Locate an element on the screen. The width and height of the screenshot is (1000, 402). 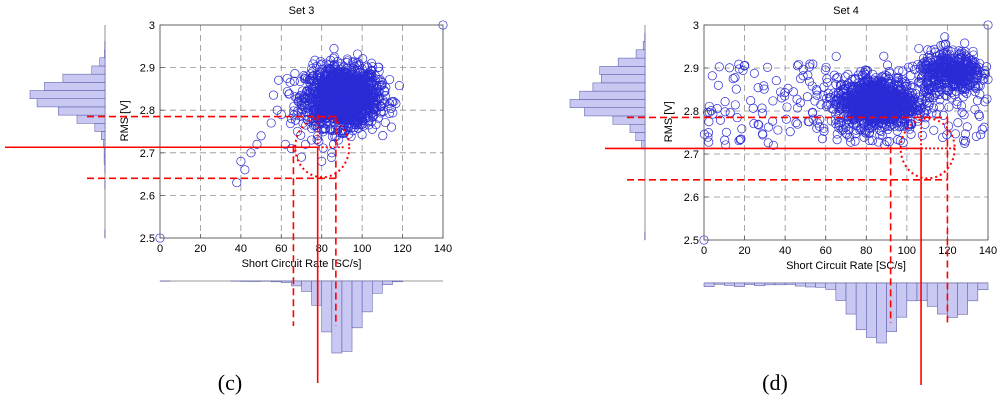
x-tick-label: 40 is located at coordinates (241, 249).